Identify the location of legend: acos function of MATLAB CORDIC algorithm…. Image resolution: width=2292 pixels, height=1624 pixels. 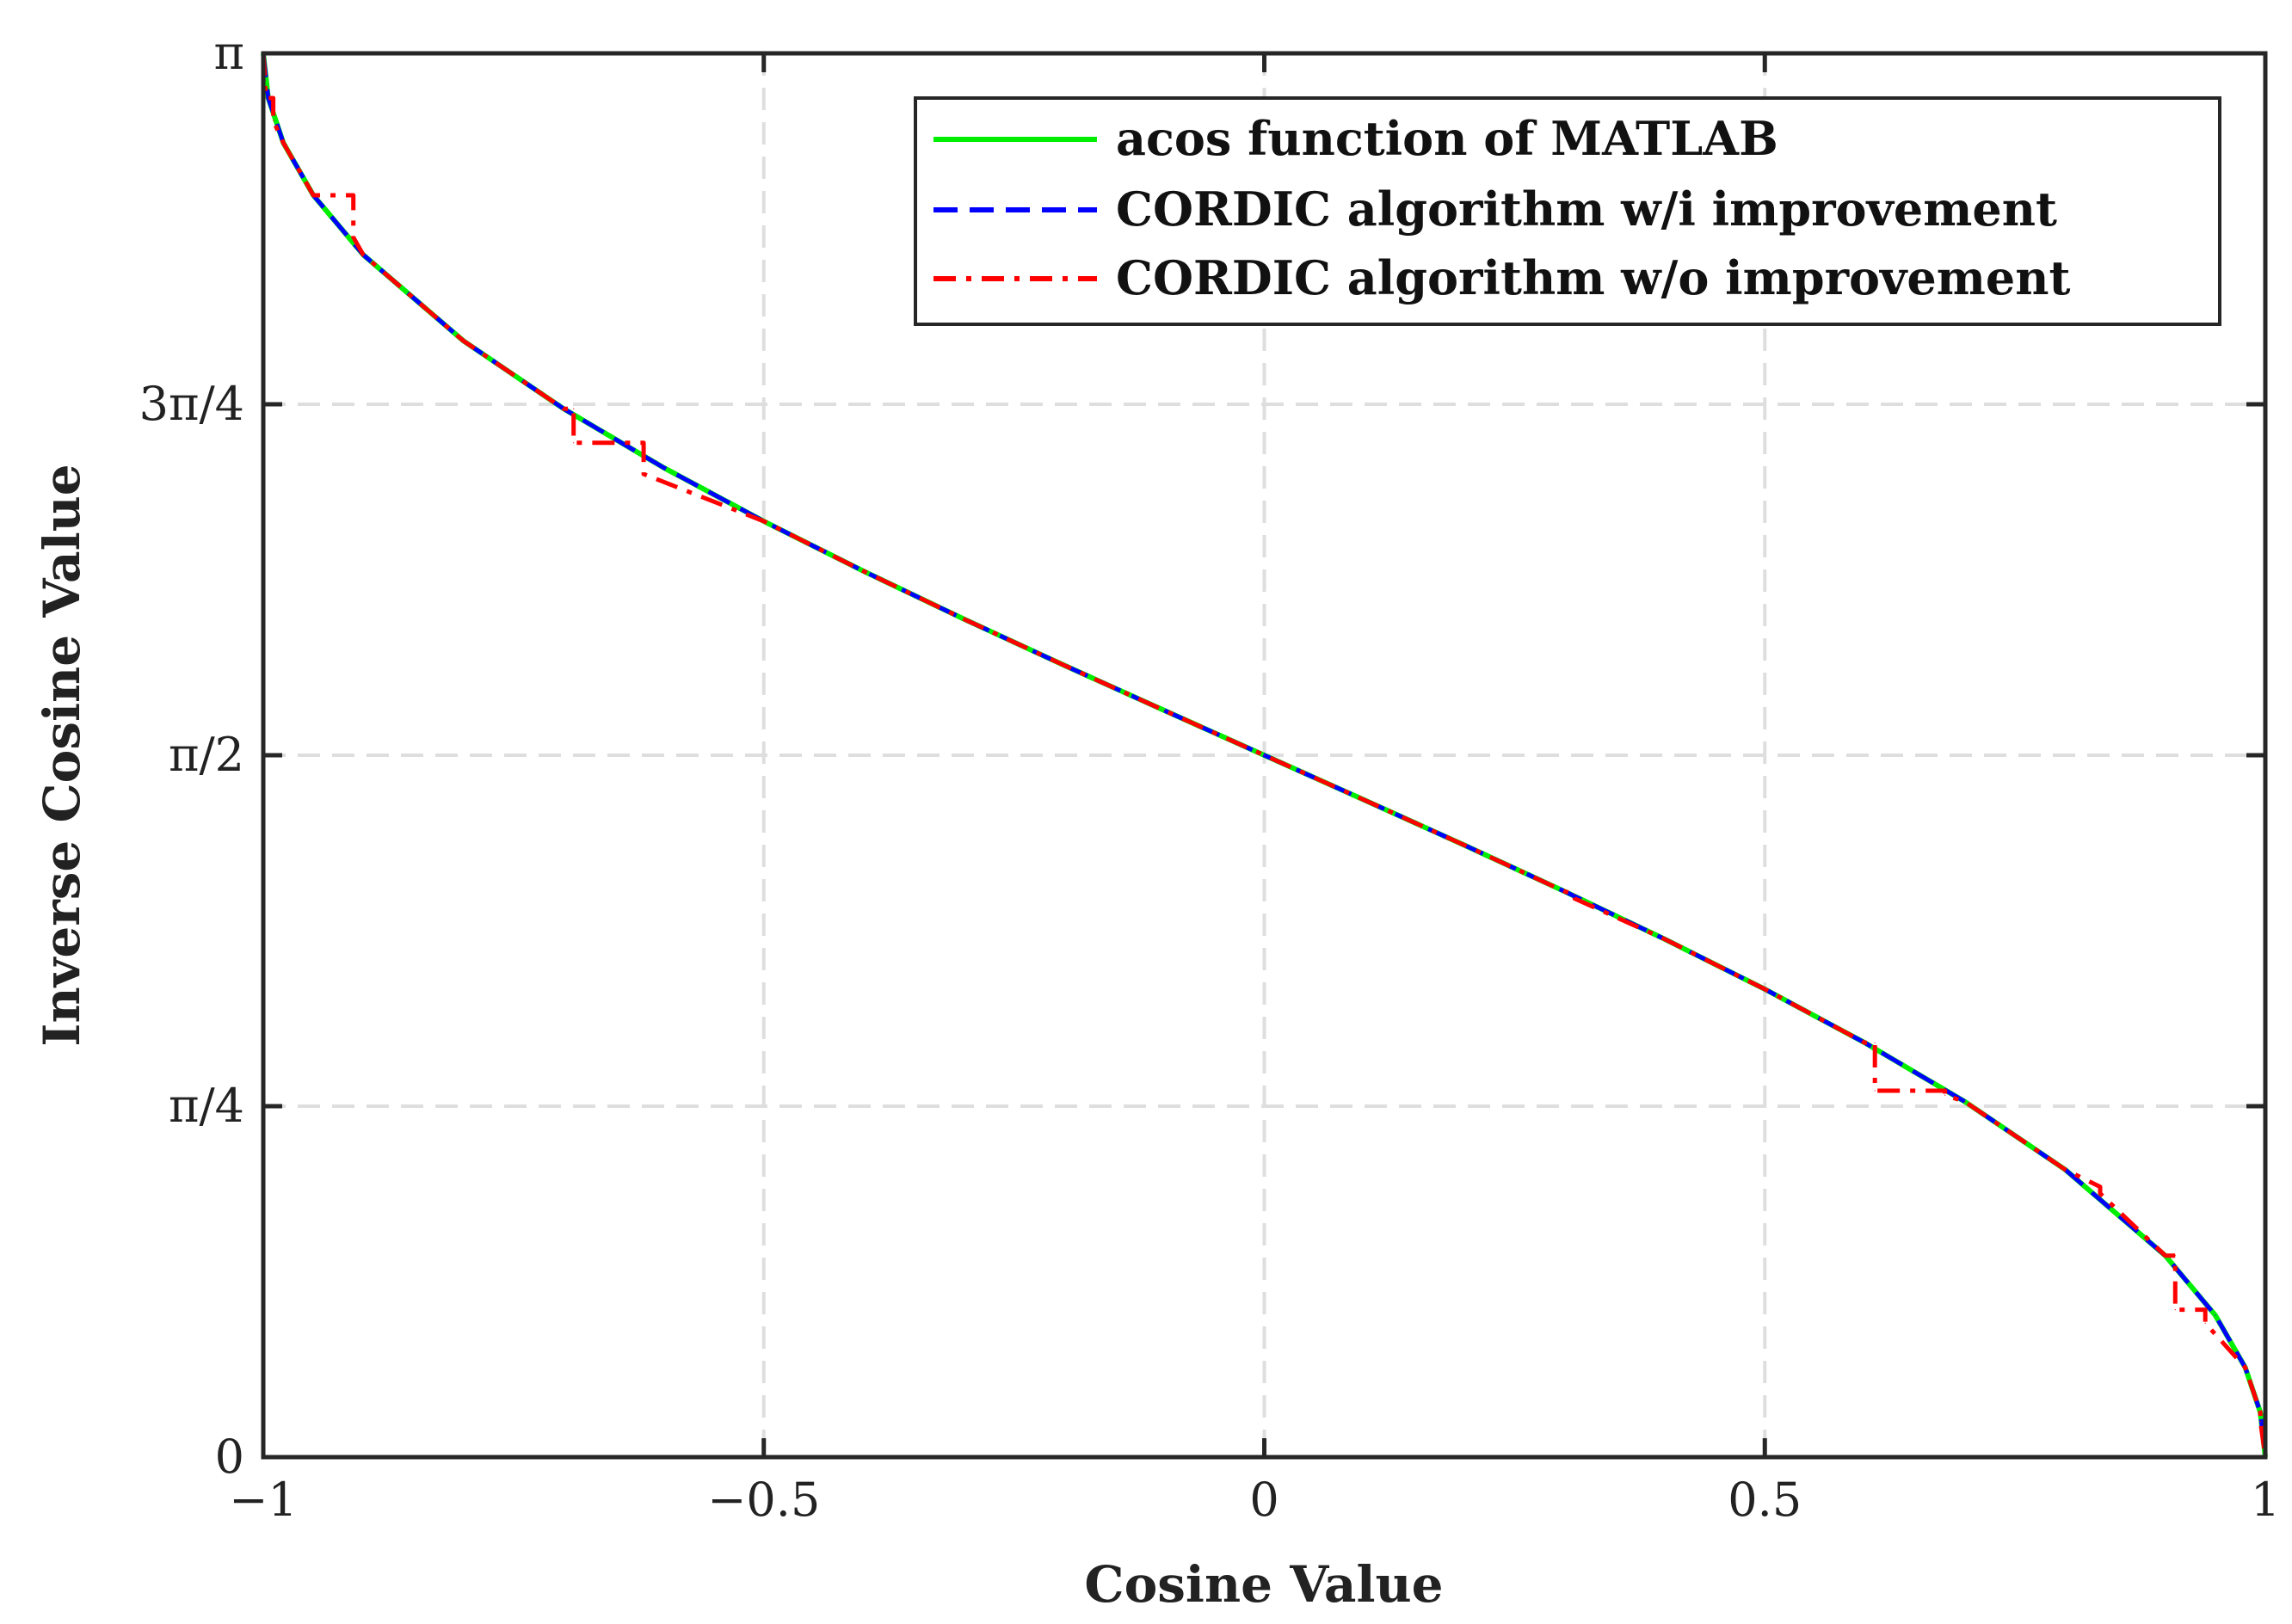
(1567, 211).